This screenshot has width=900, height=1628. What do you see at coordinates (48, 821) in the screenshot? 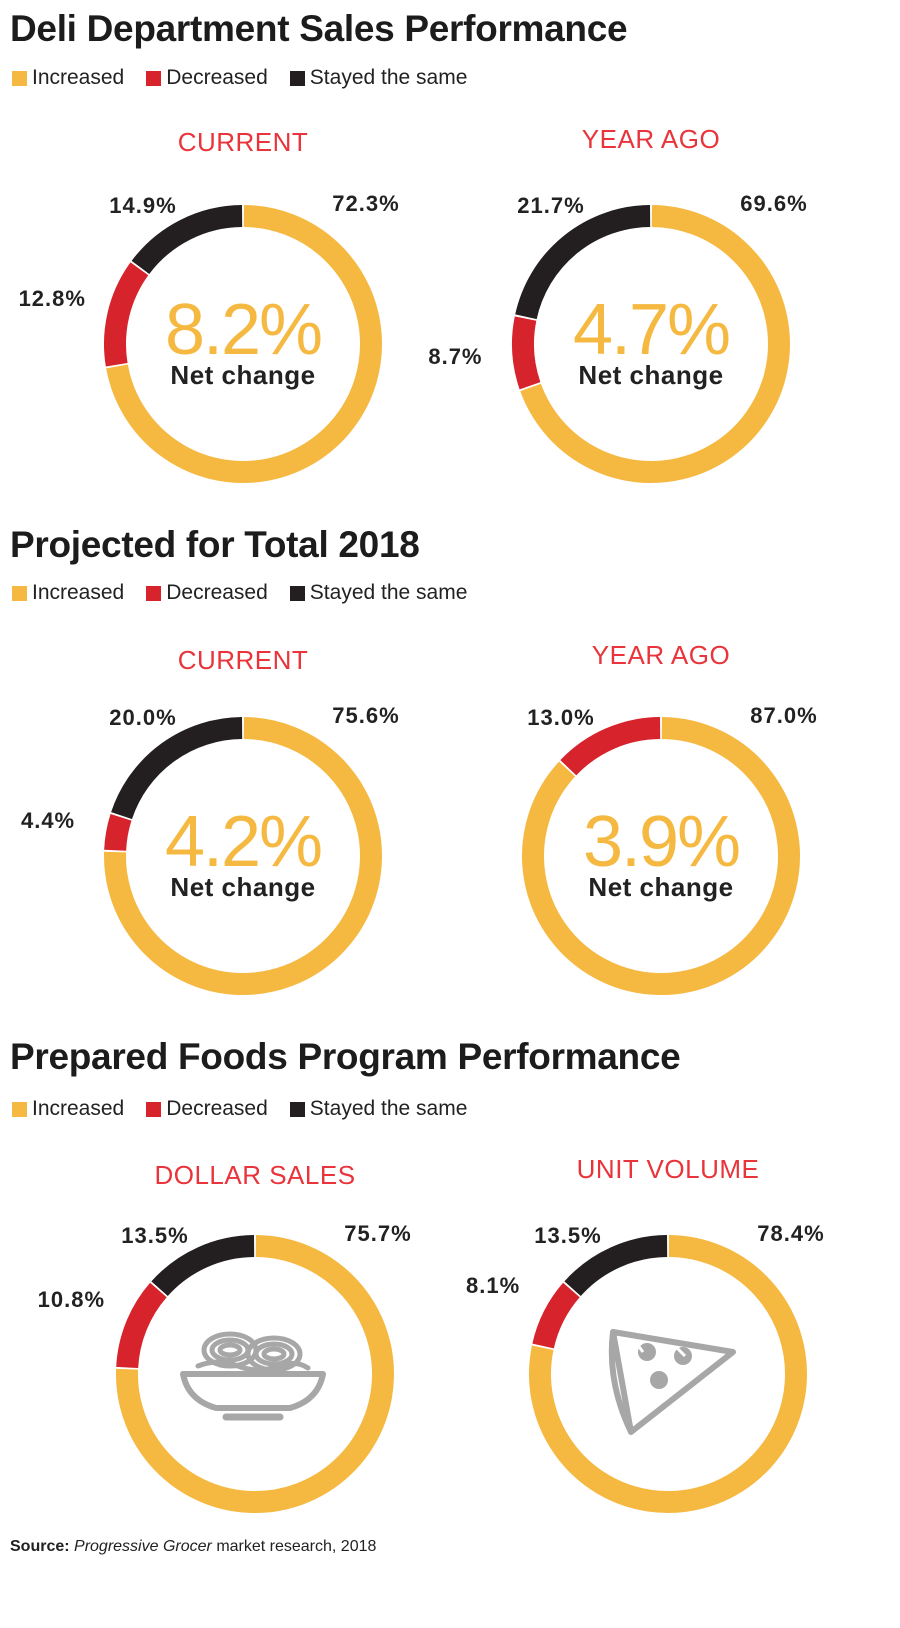
I see `data-label-decreased: 4.4%` at bounding box center [48, 821].